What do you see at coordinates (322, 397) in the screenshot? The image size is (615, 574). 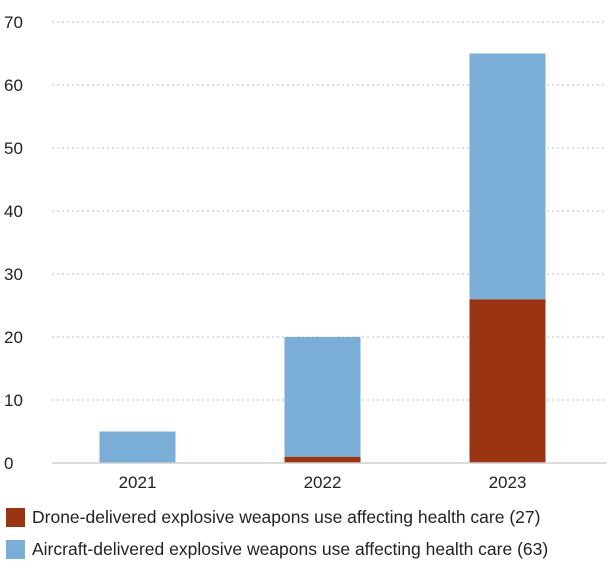 I see `bar-2022-aircraft` at bounding box center [322, 397].